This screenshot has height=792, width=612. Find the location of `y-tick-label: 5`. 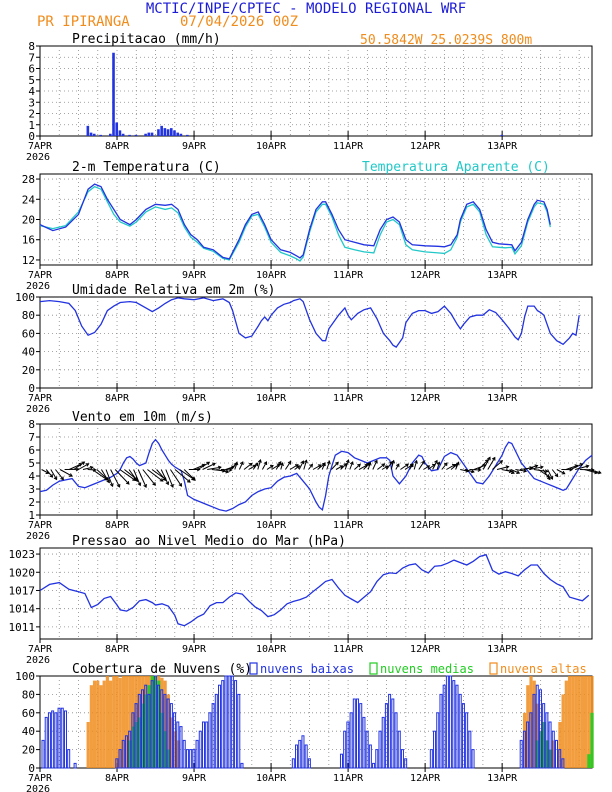

y-tick-label: 5 is located at coordinates (31, 80).